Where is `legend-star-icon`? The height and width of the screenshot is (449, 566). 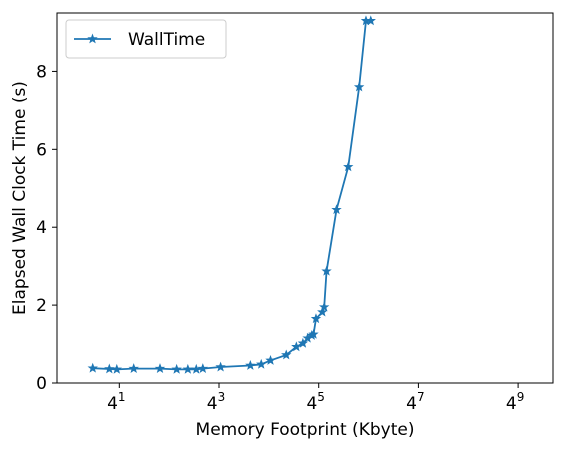
legend-star-icon is located at coordinates (92, 38).